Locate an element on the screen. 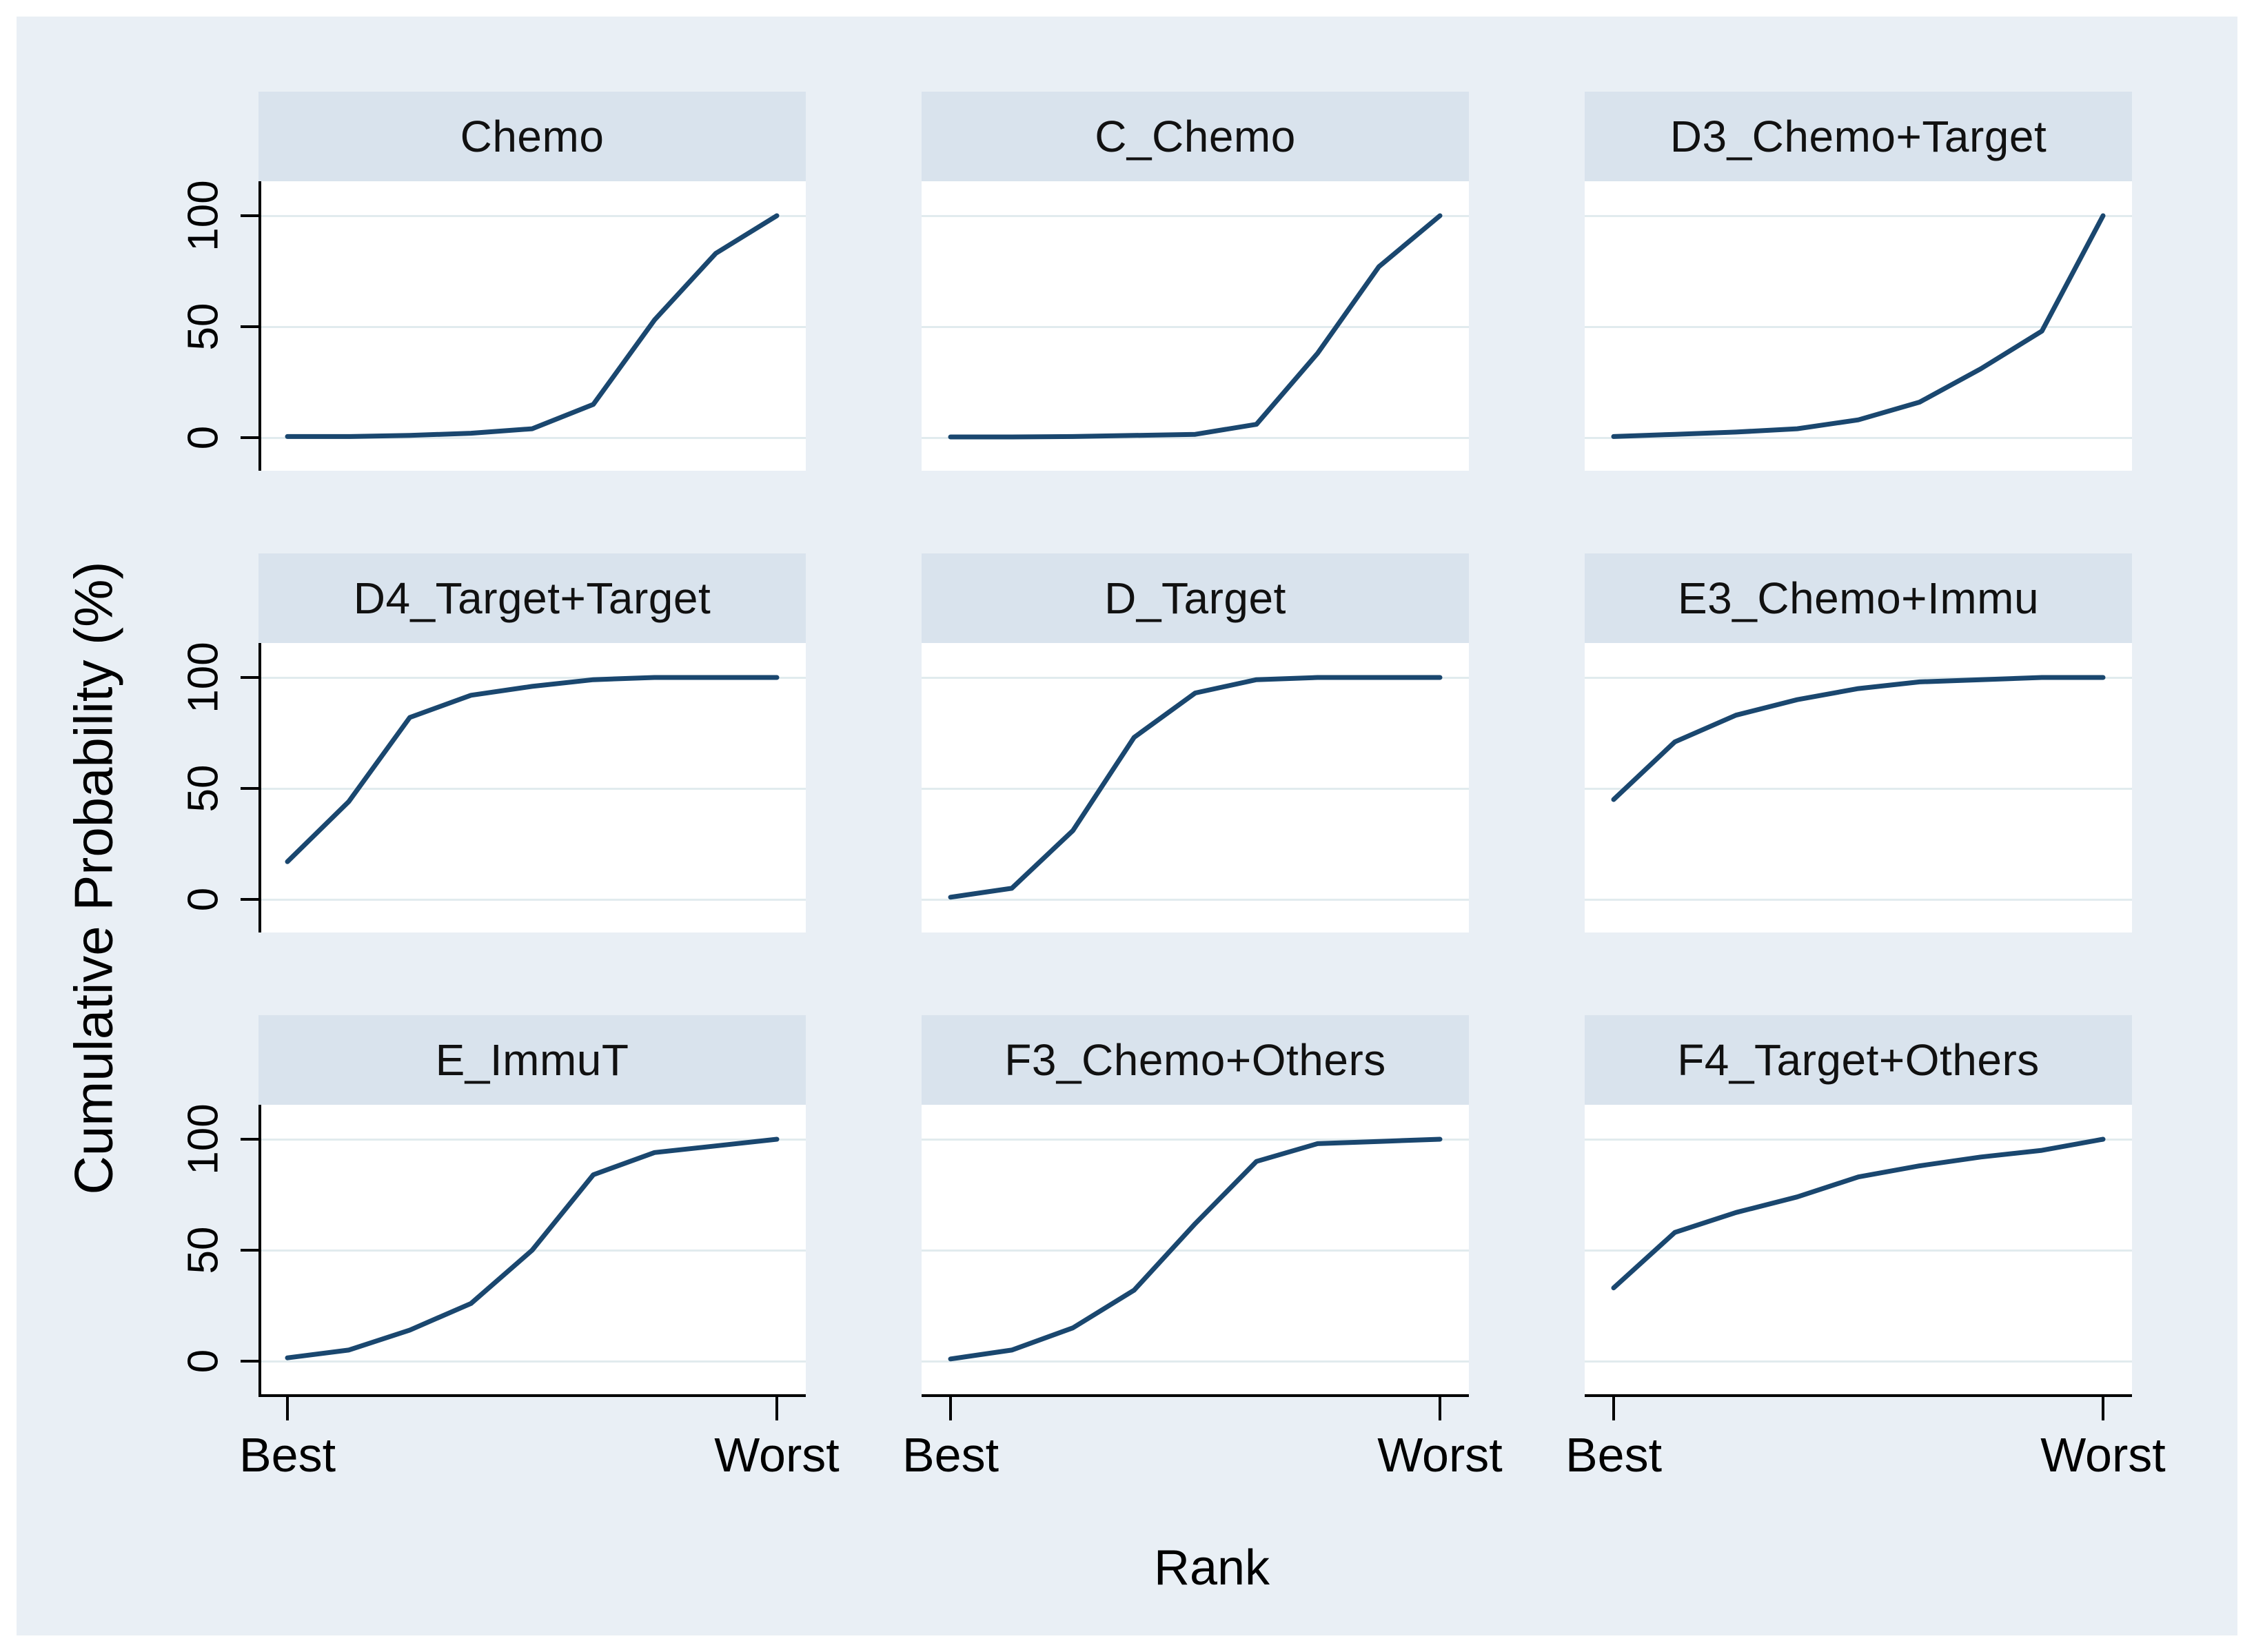  y-axis-title: Cumulative Probability (%) is located at coordinates (93, 878).